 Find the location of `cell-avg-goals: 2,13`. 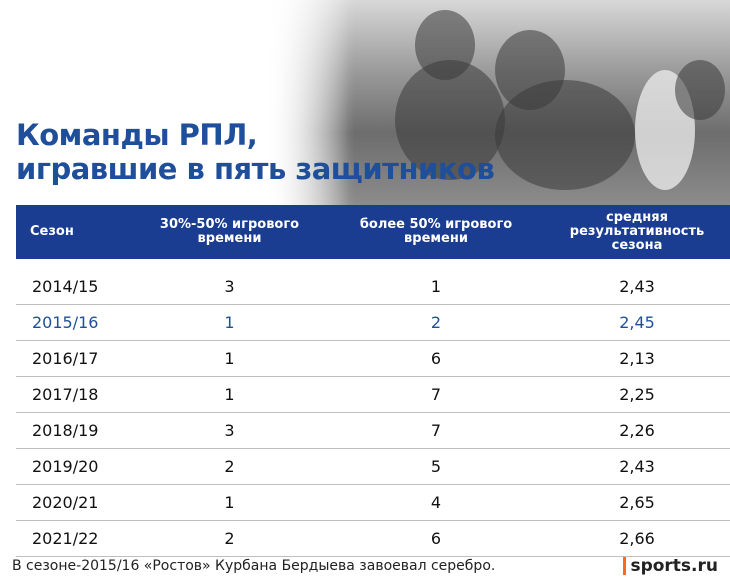

cell-avg-goals: 2,13 is located at coordinates (637, 358).